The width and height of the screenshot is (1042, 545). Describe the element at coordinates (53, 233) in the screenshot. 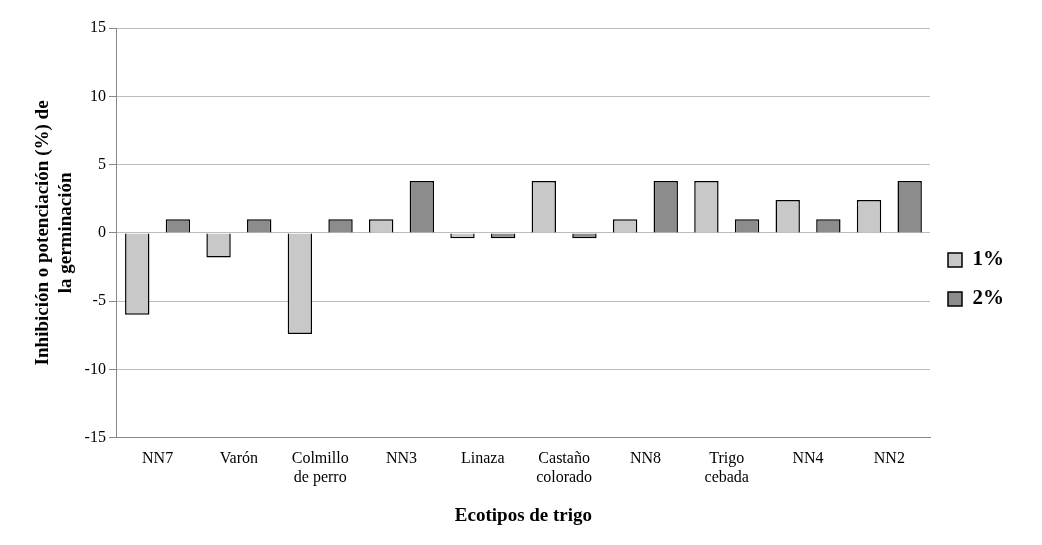

I see `y-axis-title: Inhibición o potenciación (%) de la germinación` at that location.